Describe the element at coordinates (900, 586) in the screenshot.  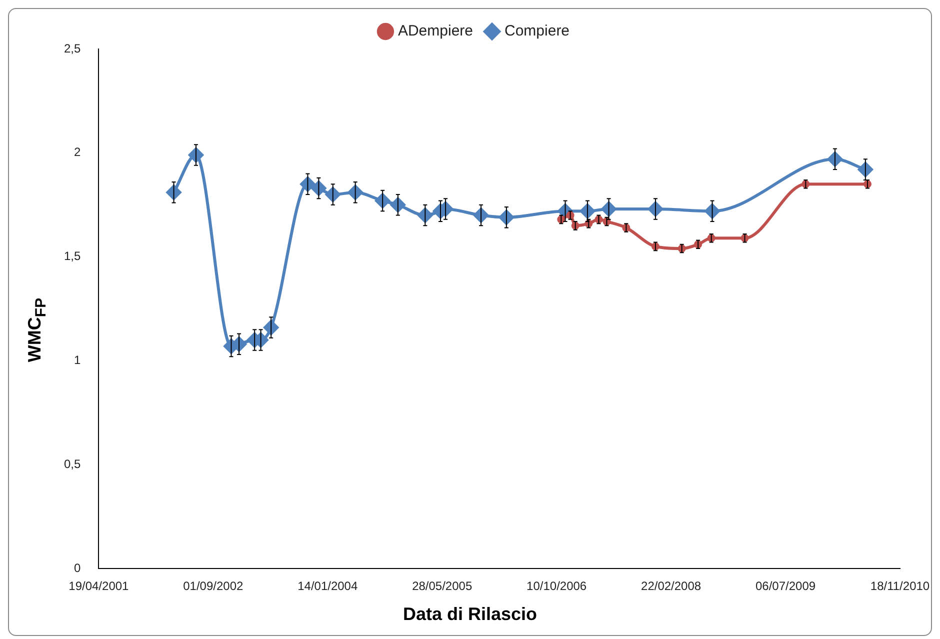
I see `x-tick-label: 18/11/2010` at that location.